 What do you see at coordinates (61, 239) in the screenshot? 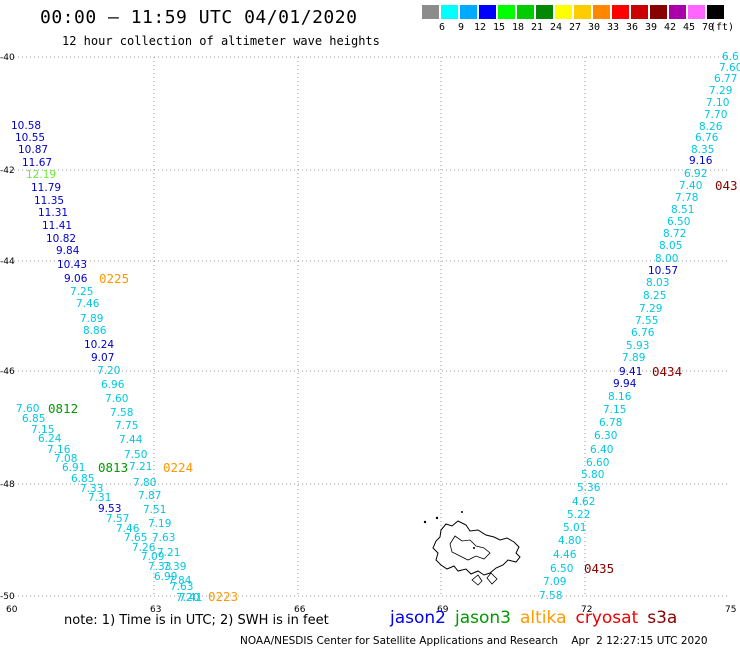
I see `wave-height-value: 10.82` at bounding box center [61, 239].